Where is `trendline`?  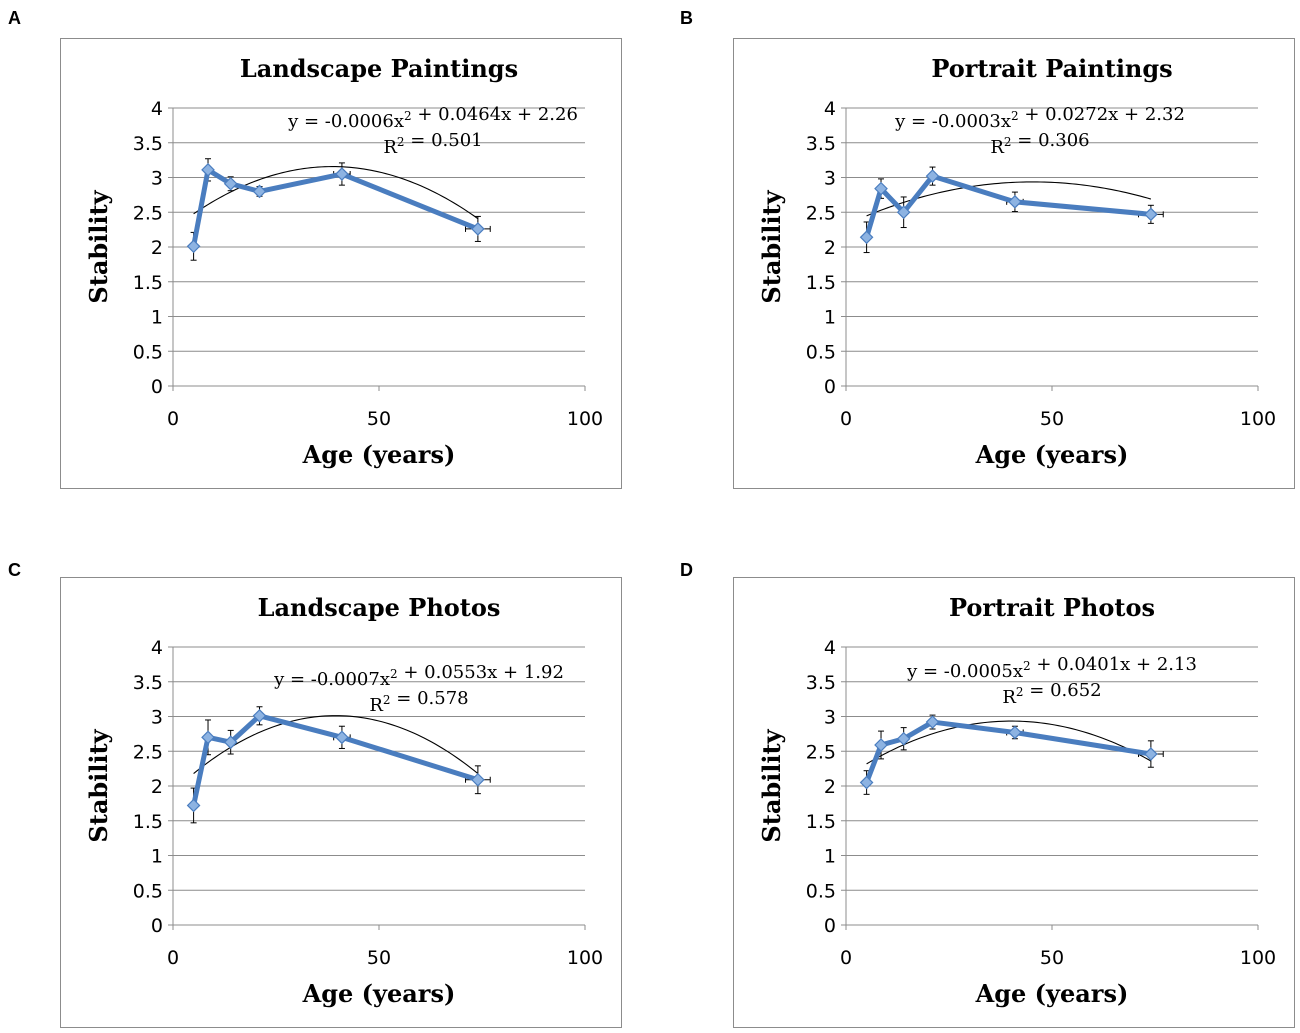 trendline is located at coordinates (1009, 742).